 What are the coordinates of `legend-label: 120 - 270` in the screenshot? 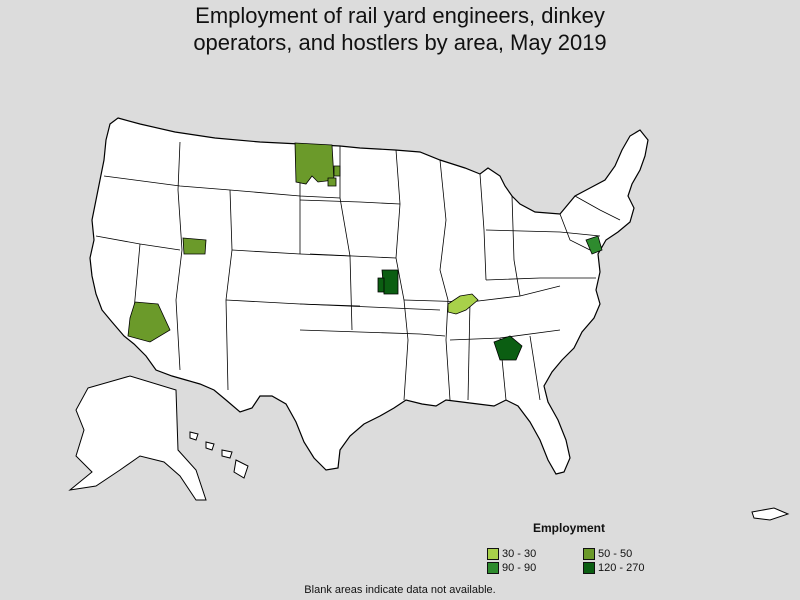 It's located at (621, 568).